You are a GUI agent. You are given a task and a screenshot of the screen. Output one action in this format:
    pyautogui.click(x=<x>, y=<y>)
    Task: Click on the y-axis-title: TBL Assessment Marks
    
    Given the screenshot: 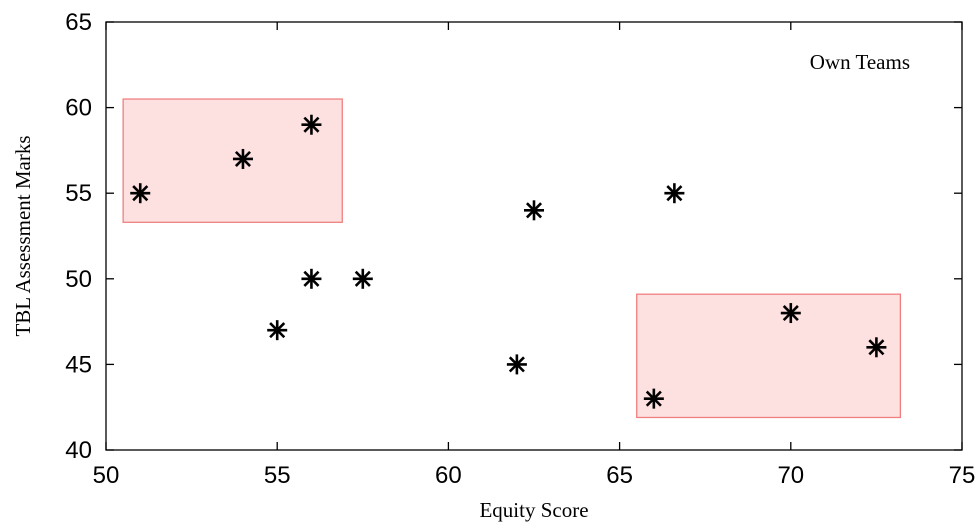 What is the action you would take?
    pyautogui.click(x=23, y=235)
    